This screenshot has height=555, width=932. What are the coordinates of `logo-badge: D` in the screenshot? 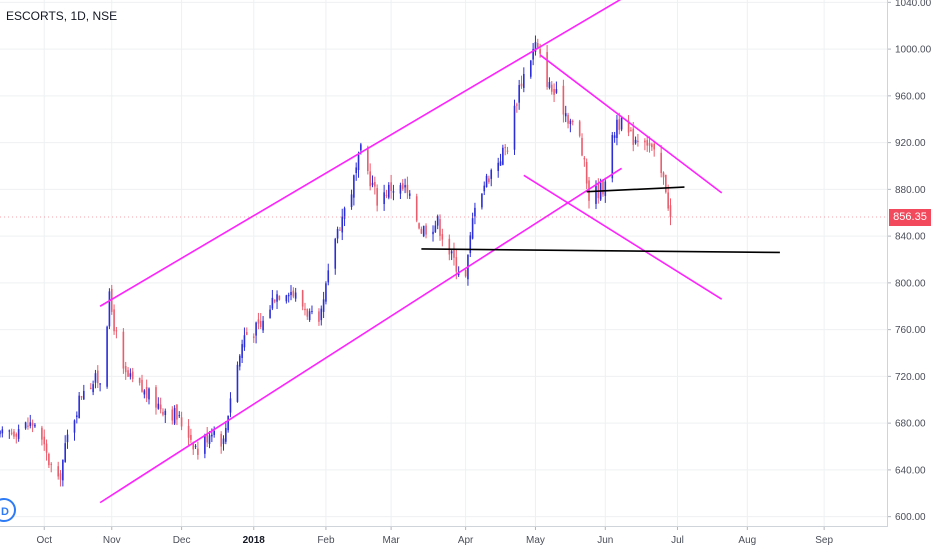 It's located at (8, 510).